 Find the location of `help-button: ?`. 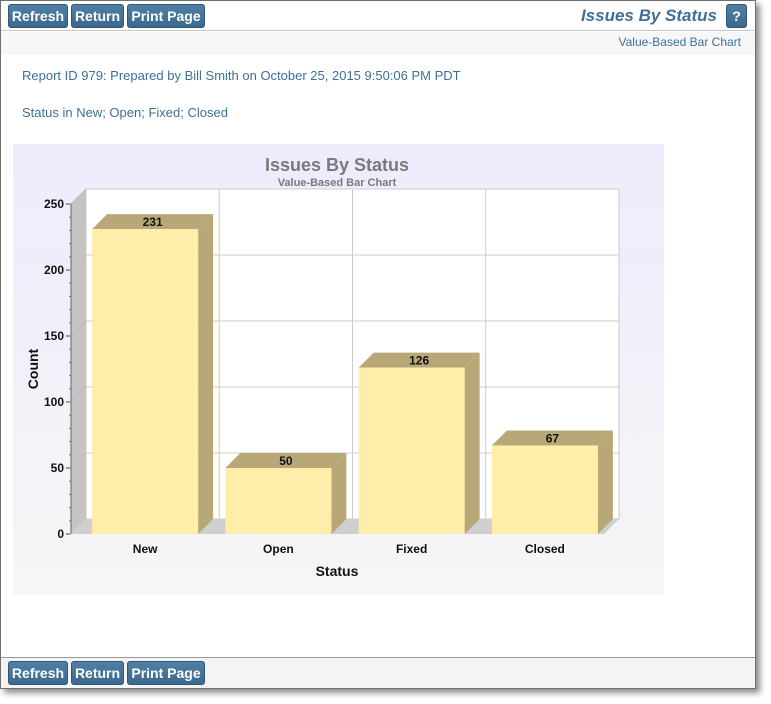

help-button: ? is located at coordinates (736, 16).